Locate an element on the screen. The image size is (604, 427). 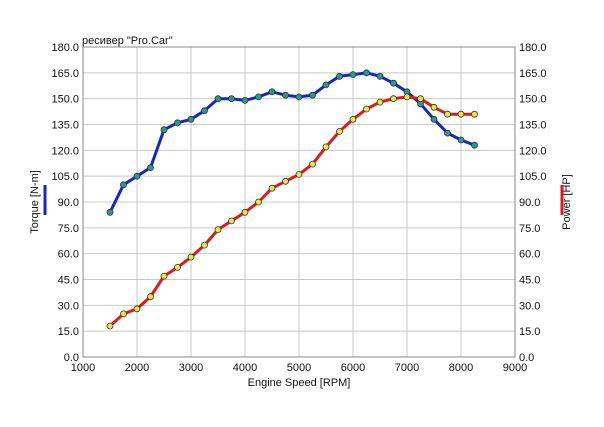
y-right-tick-label: 165.0 is located at coordinates (533, 74).